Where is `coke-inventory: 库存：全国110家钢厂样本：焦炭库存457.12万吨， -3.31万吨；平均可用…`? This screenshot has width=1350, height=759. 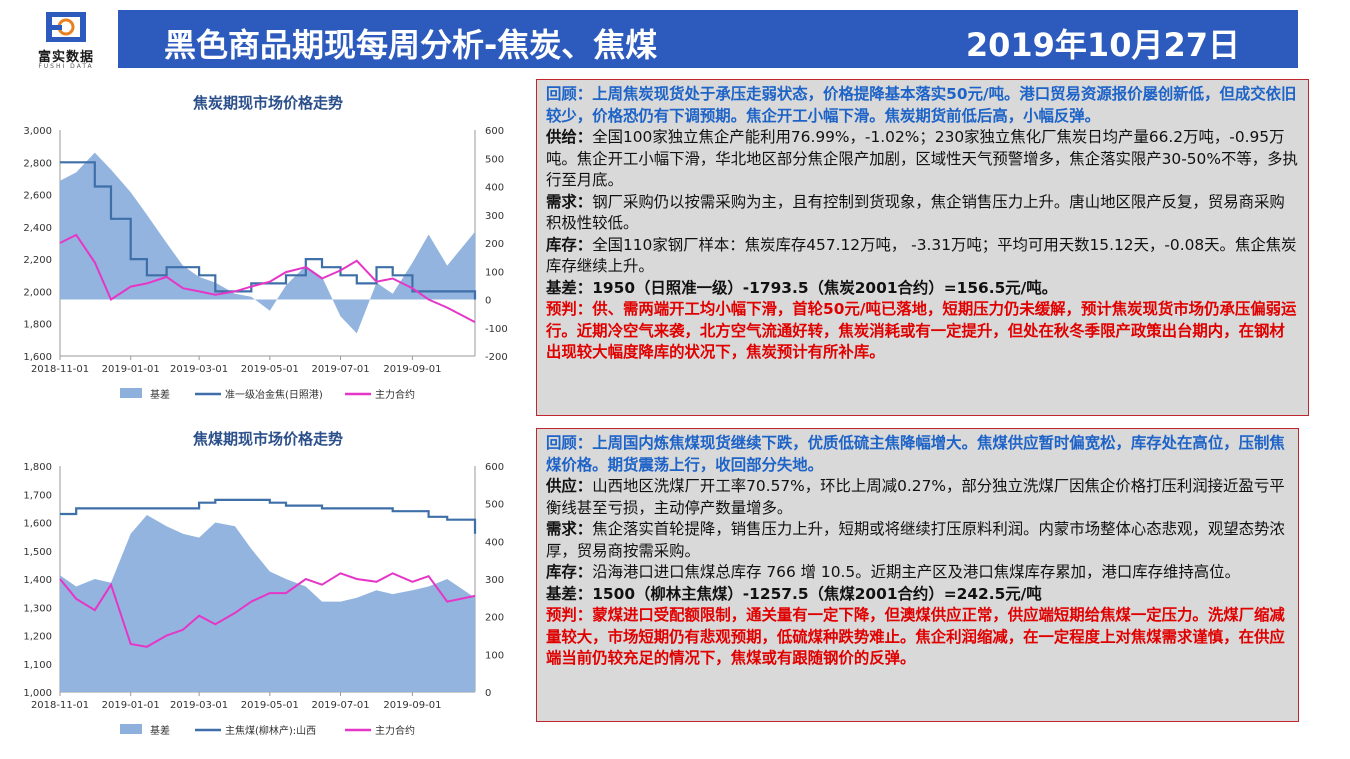 coke-inventory: 库存：全国110家钢厂样本：焦炭库存457.12万吨， -3.31万吨；平均可用… is located at coordinates (921, 255).